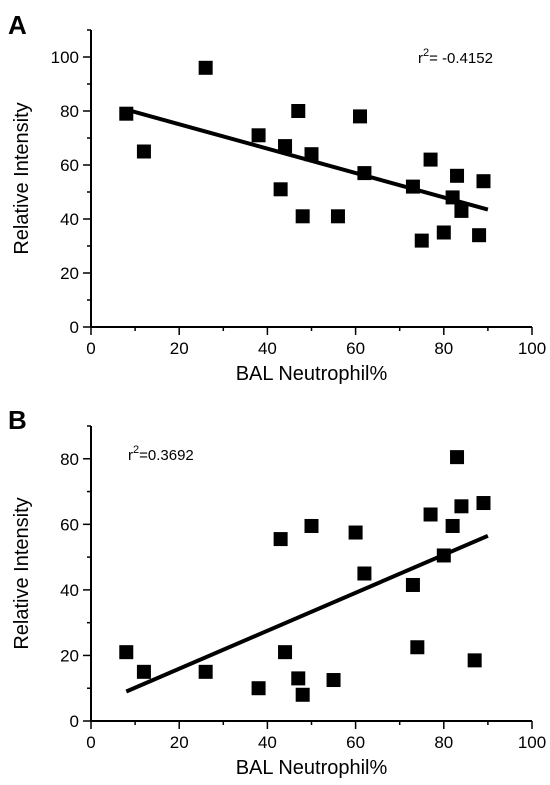  What do you see at coordinates (65, 57) in the screenshot?
I see `y-tick-label: 100` at bounding box center [65, 57].